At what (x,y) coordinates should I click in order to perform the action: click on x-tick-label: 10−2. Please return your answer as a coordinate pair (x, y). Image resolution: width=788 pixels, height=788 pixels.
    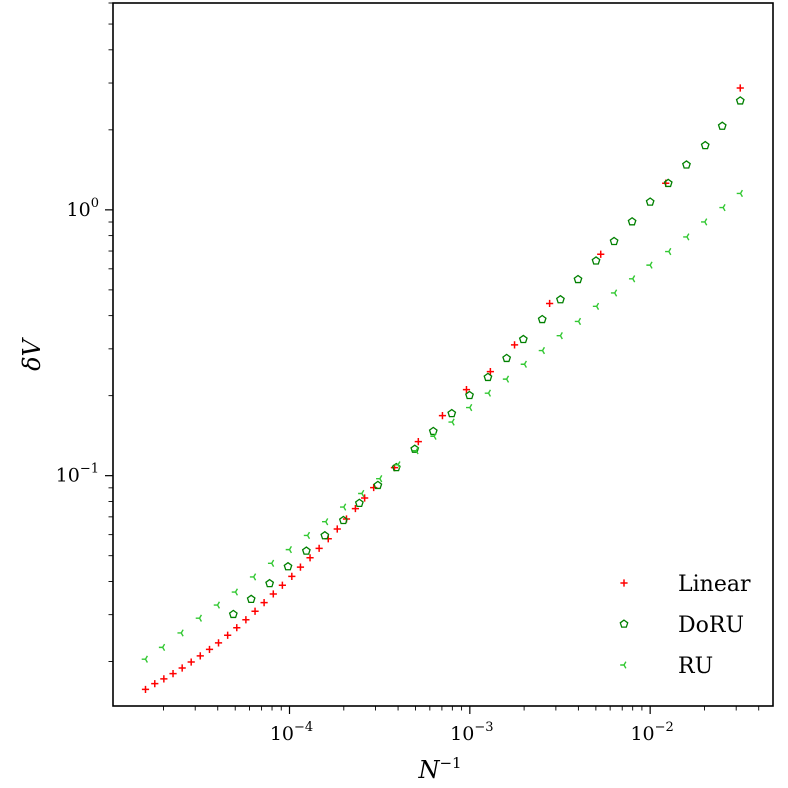
    Looking at the image, I should click on (651, 732).